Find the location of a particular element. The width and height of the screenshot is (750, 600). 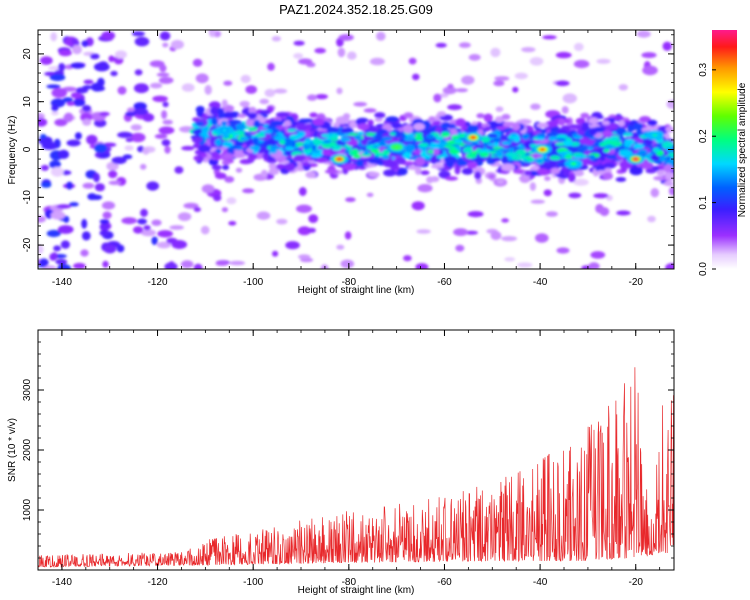

x-tick-label: -100 is located at coordinates (253, 282).